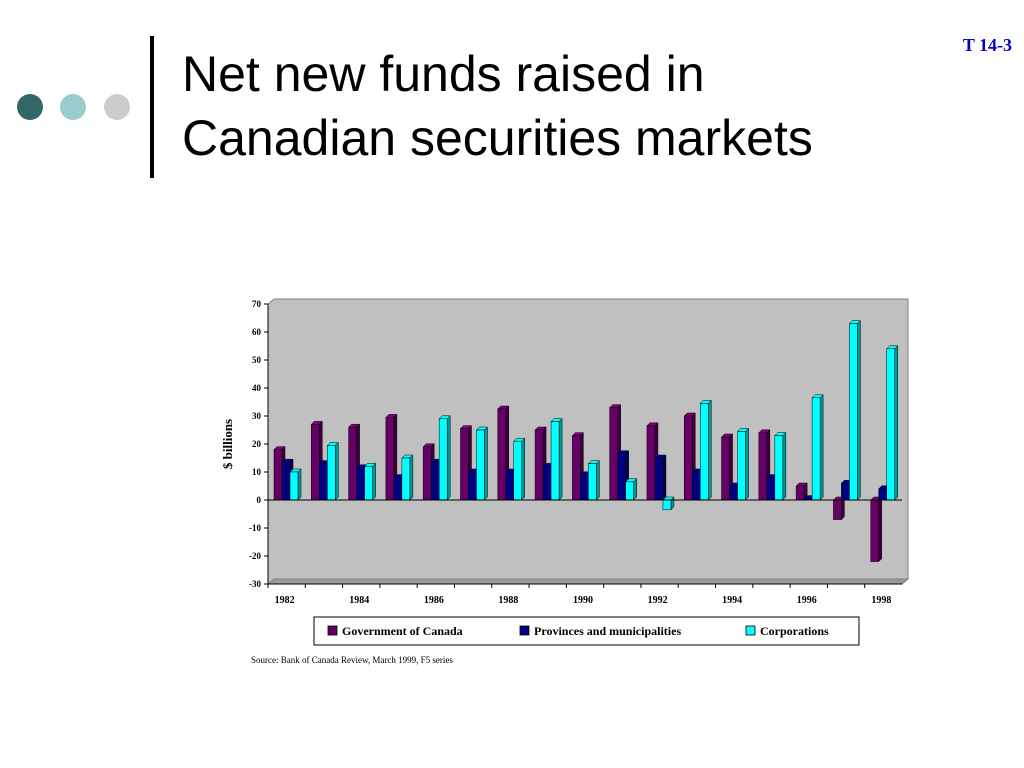  I want to click on y-tick-label: -10, so click(255, 528).